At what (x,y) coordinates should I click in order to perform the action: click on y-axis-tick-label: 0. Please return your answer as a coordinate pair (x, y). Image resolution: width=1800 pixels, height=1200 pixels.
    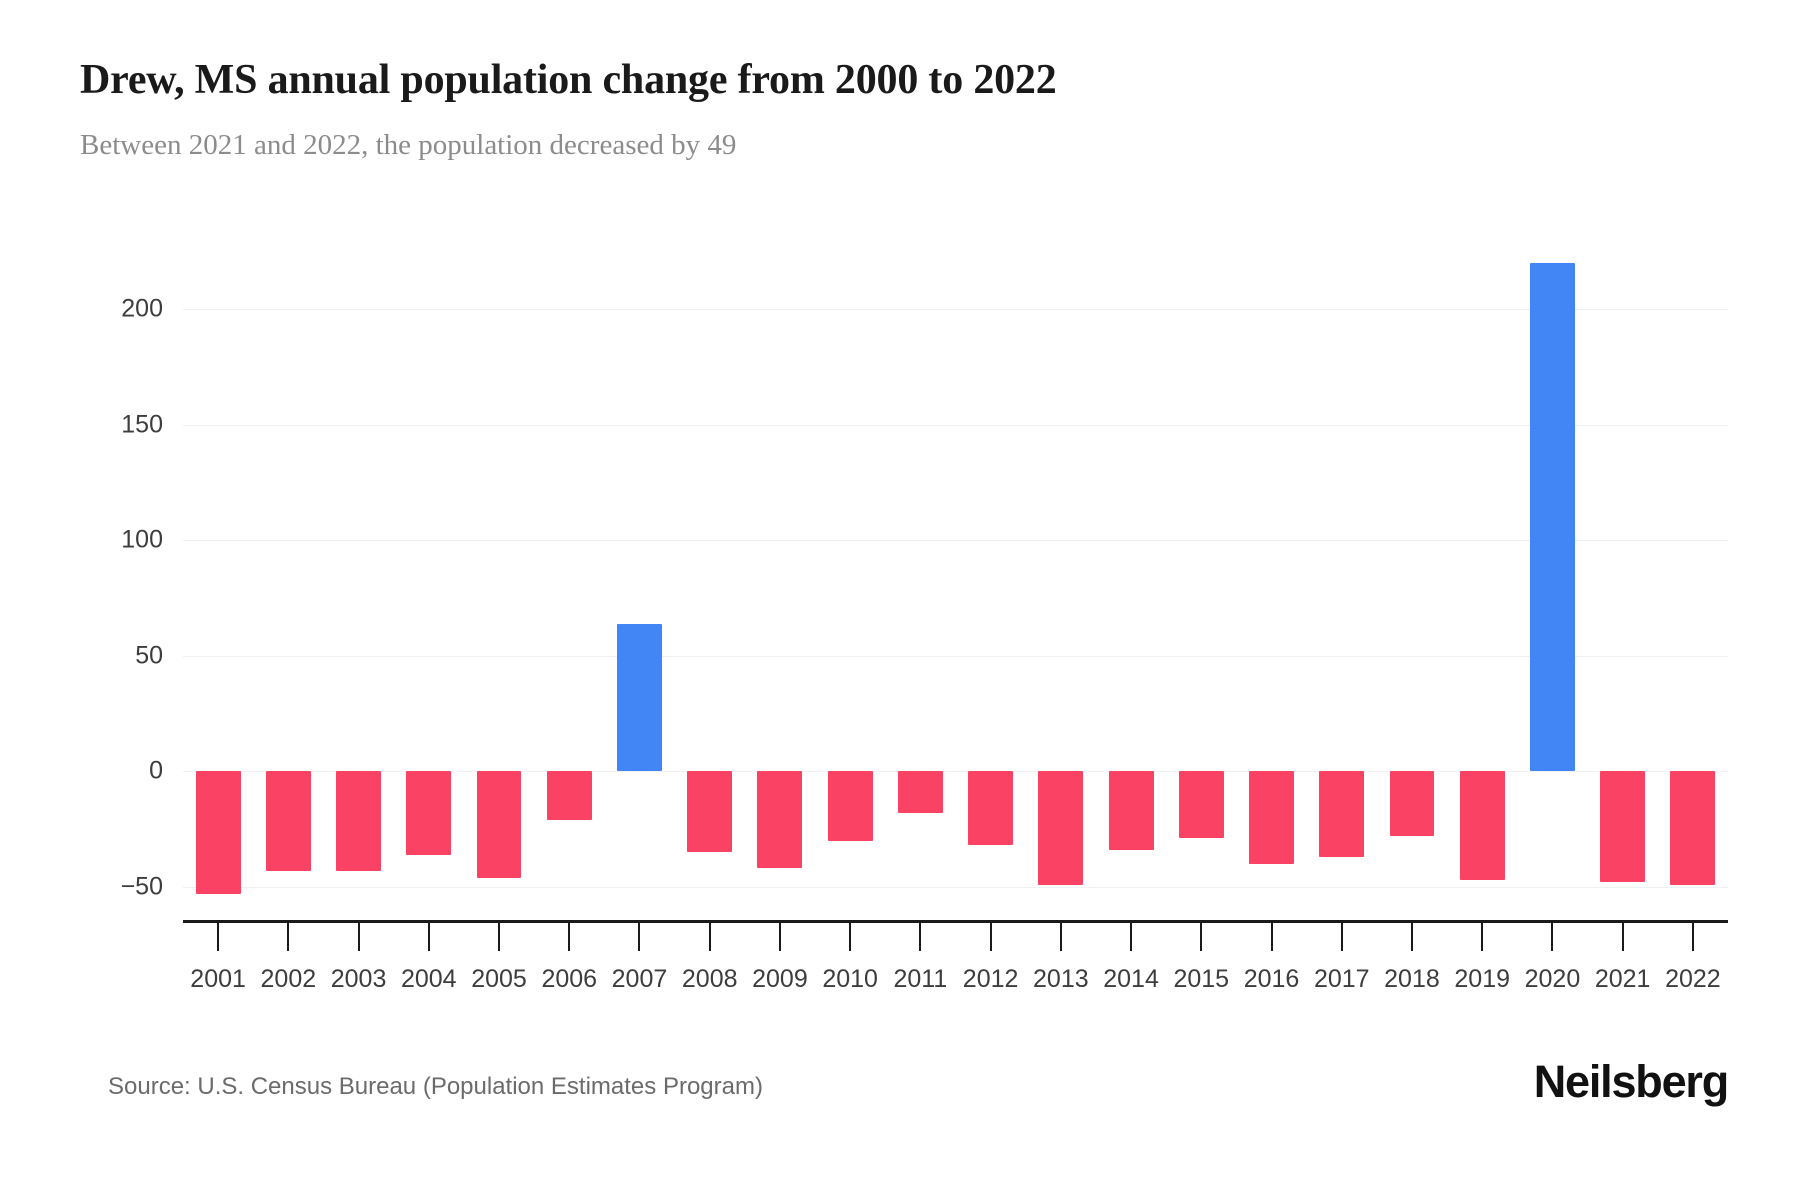
    Looking at the image, I should click on (156, 770).